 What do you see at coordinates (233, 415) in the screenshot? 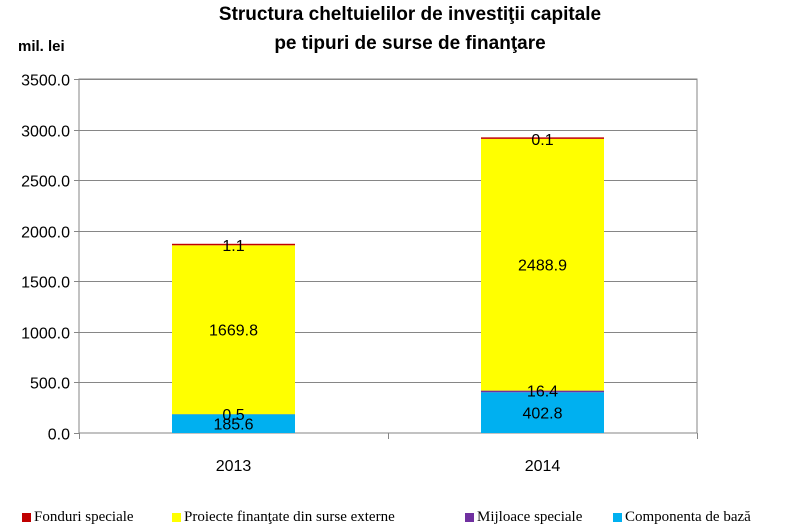
I see `data-label: 0.5` at bounding box center [233, 415].